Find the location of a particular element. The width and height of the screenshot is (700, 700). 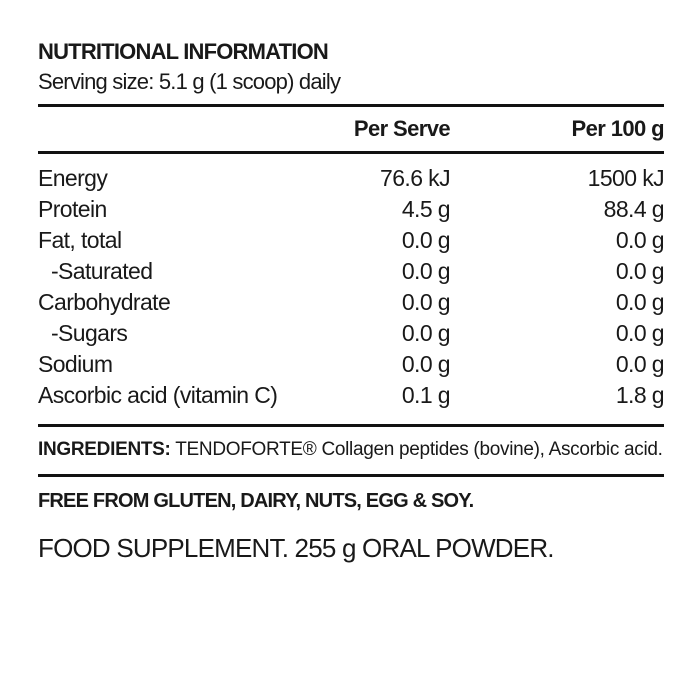

per-100g-value: 1.8 g is located at coordinates (640, 395).